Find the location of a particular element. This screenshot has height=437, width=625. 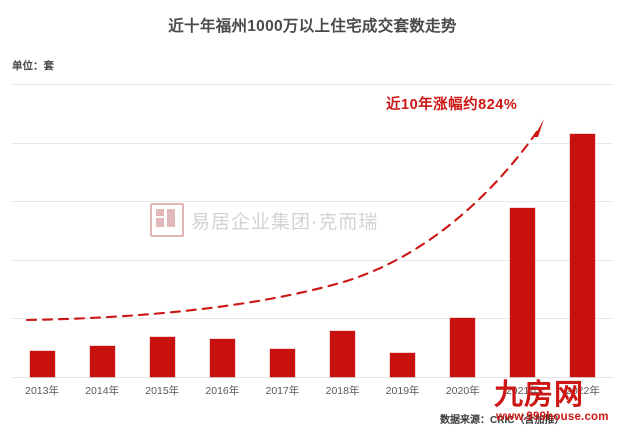

watermark-url-label: www.999house.com is located at coordinates (552, 417).